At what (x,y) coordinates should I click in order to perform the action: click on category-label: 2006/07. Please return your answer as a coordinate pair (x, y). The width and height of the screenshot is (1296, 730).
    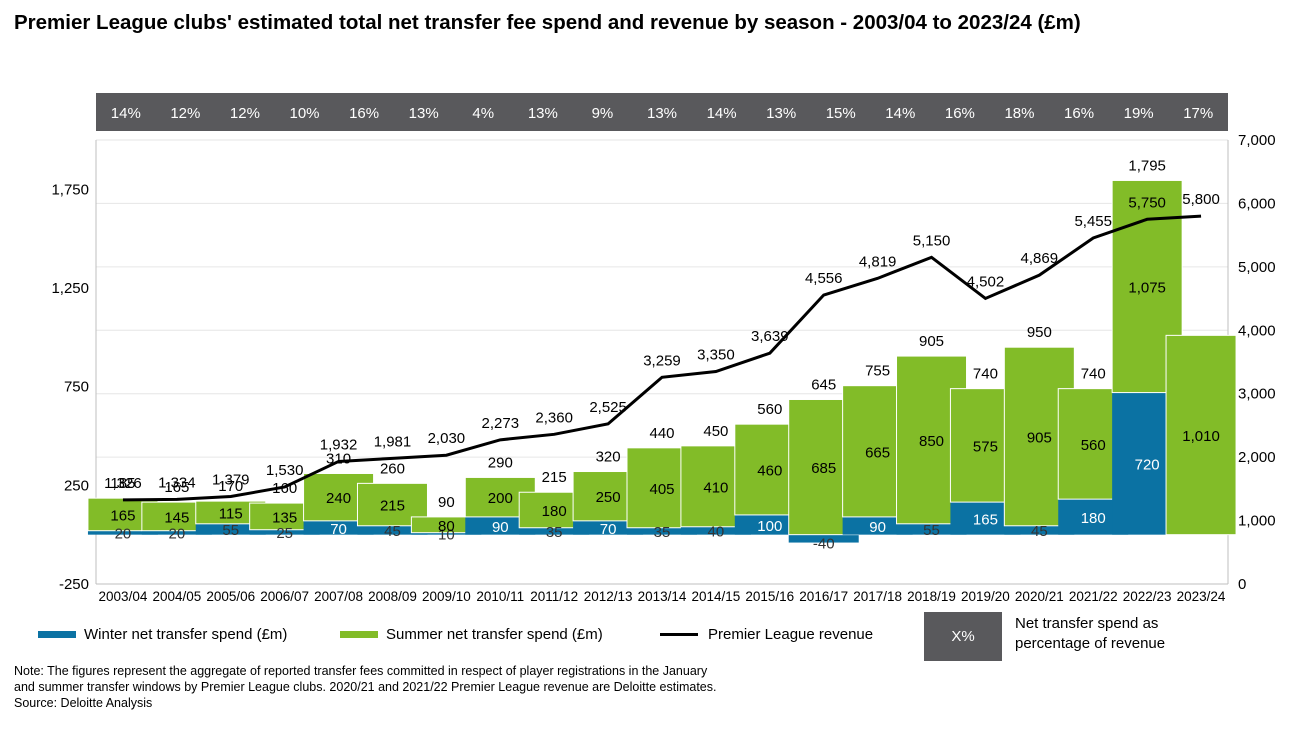
    Looking at the image, I should click on (284, 596).